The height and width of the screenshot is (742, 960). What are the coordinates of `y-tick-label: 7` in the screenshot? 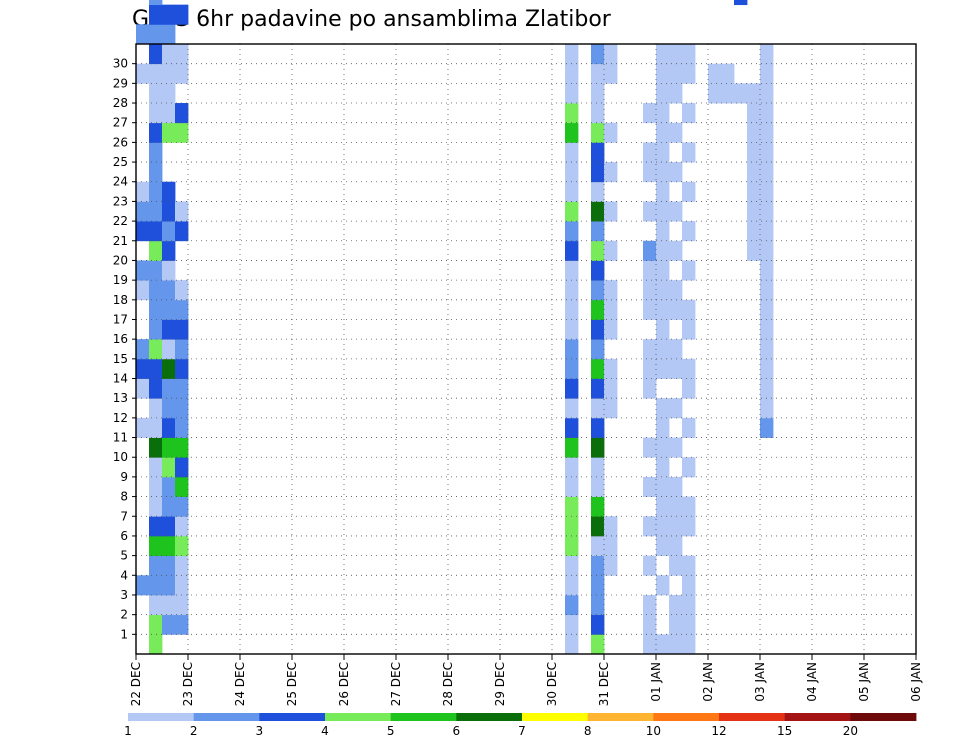 It's located at (124, 516).